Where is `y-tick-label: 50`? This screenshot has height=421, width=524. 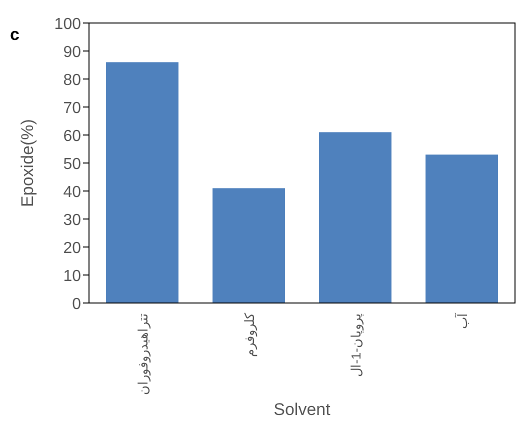
y-tick-label: 50 is located at coordinates (72, 164).